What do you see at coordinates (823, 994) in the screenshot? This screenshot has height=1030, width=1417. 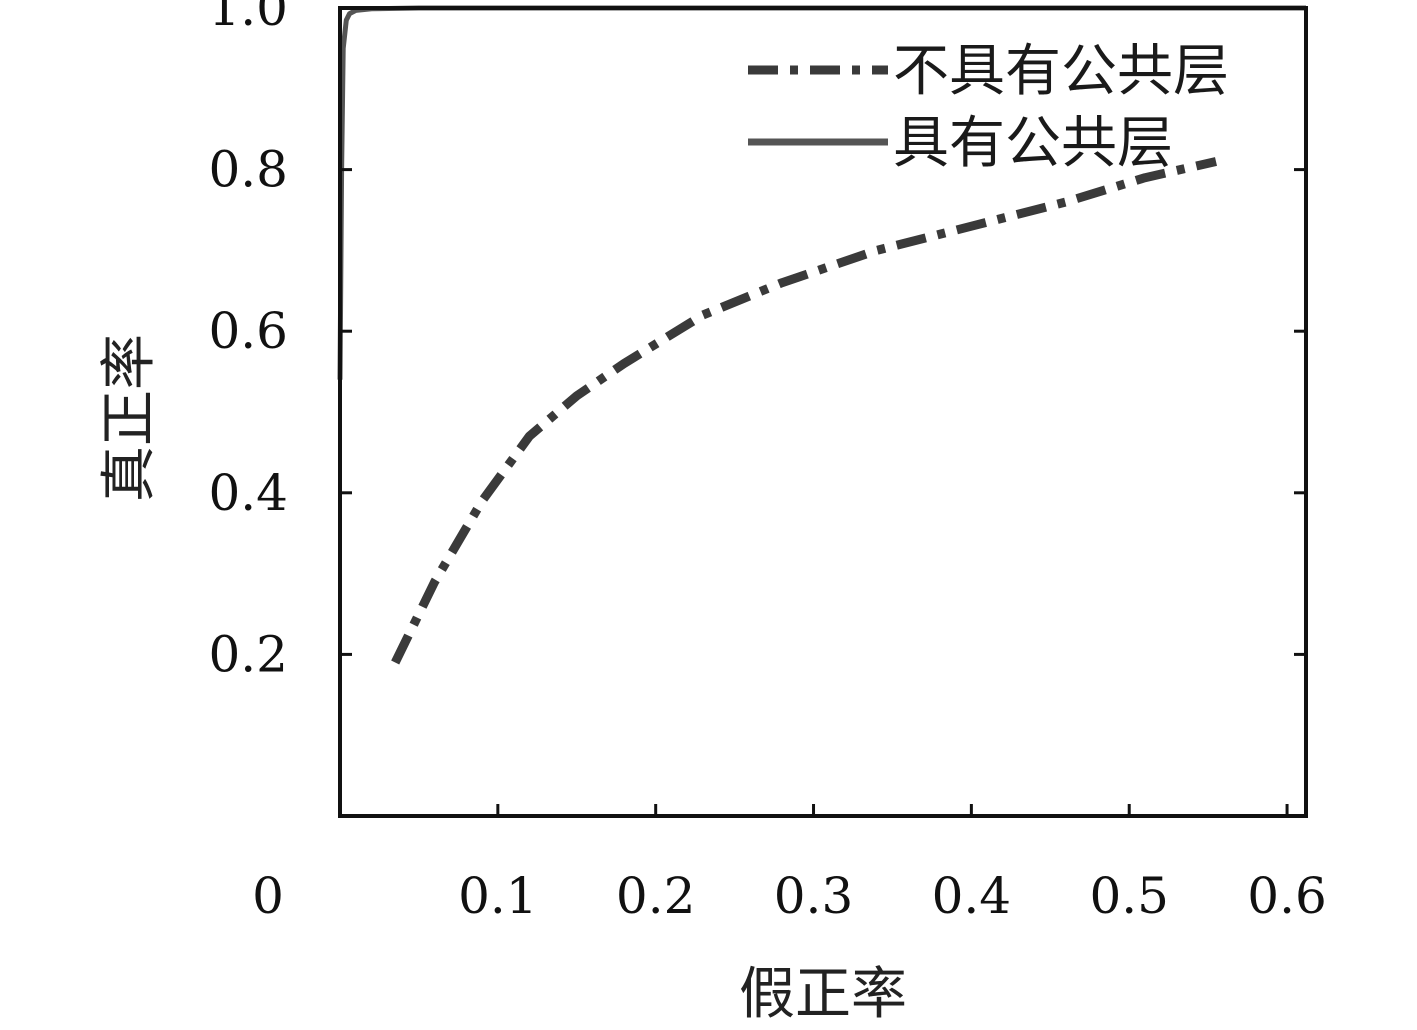 I see `x-axis-title: 假正率` at bounding box center [823, 994].